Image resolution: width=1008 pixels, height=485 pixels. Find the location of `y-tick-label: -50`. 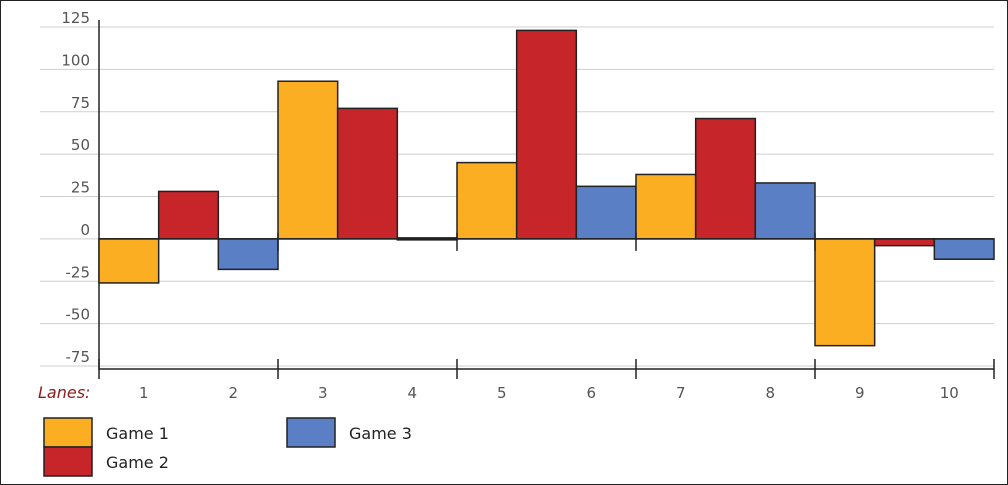

y-tick-label: -50 is located at coordinates (78, 315).